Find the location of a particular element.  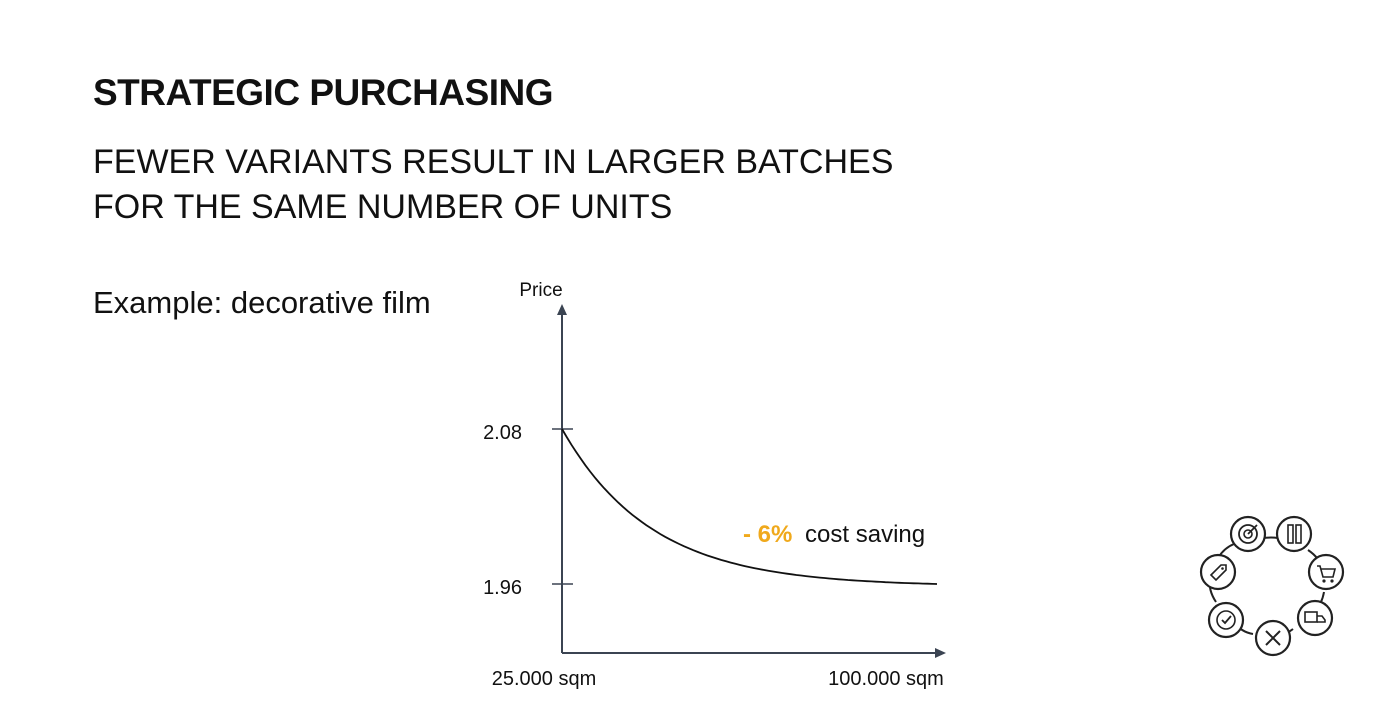

saving-text: cost saving is located at coordinates (865, 534).